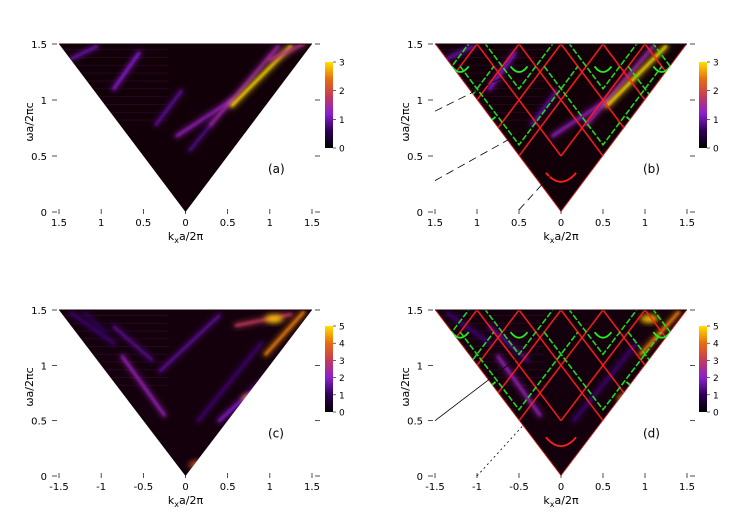 This screenshot has width=747, height=526. What do you see at coordinates (435, 487) in the screenshot?
I see `x-tick-label: -1.5` at bounding box center [435, 487].